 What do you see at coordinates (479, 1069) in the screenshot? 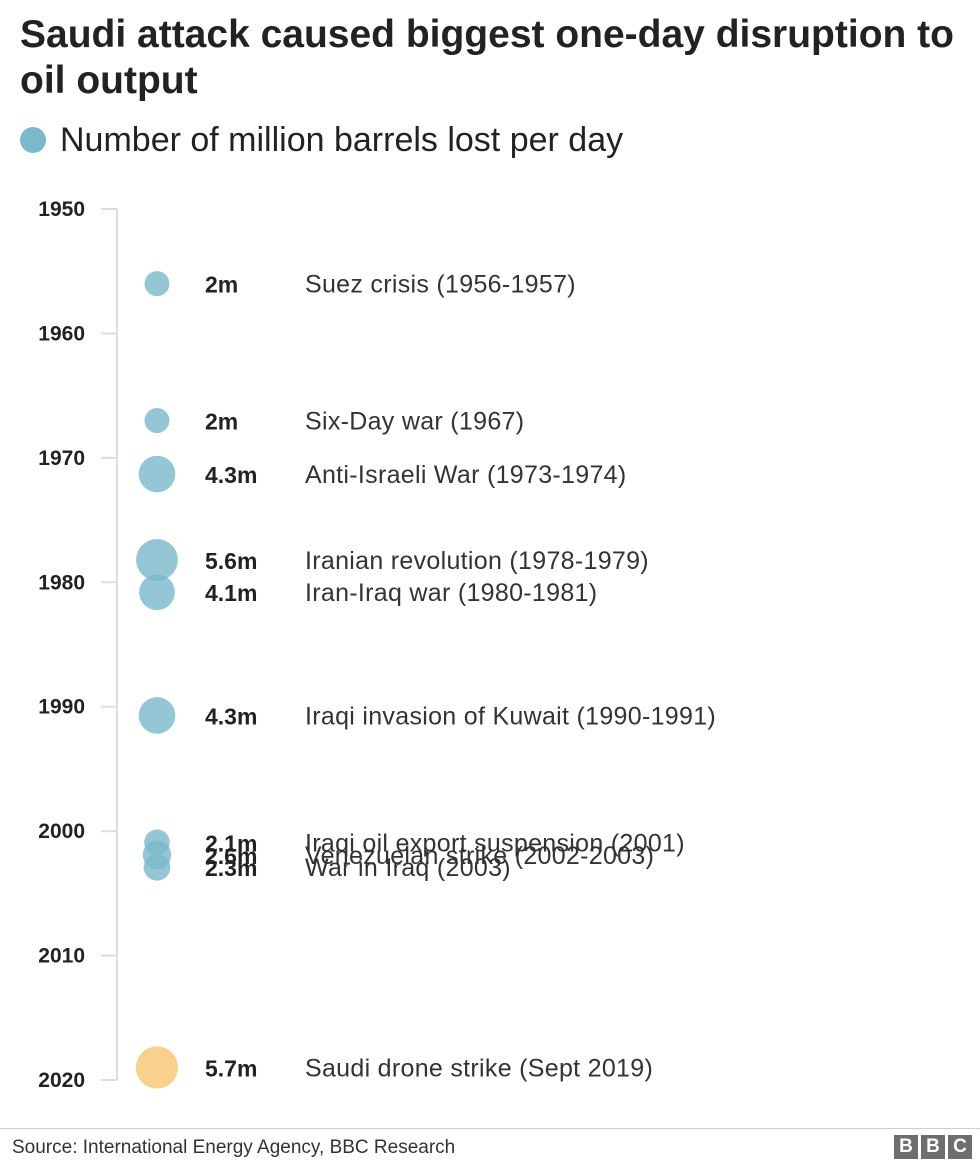
I see `event-label: Saudi drone strike (Sept 2019)` at bounding box center [479, 1069].